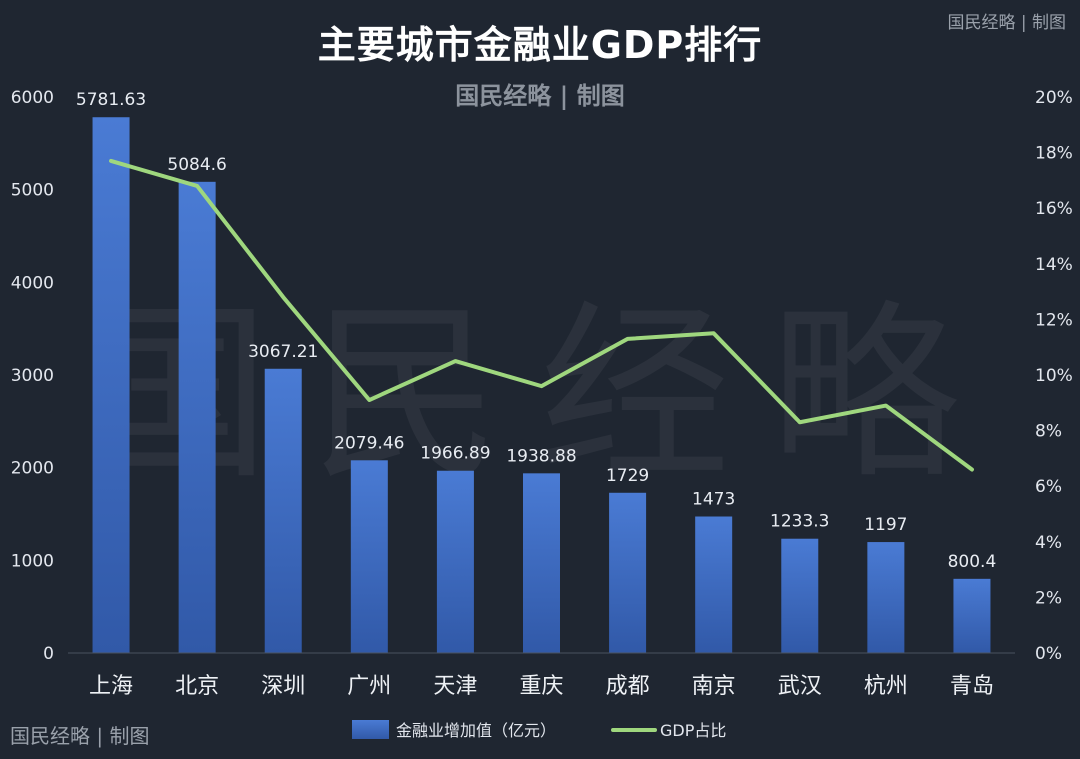 The width and height of the screenshot is (1080, 759). Describe the element at coordinates (283, 510) in the screenshot. I see `bar-深圳` at that location.